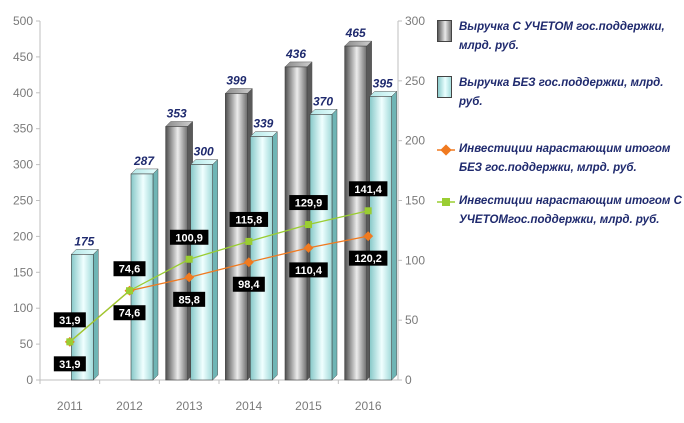  I want to click on y-tick-label-left: 0, so click(29, 380).